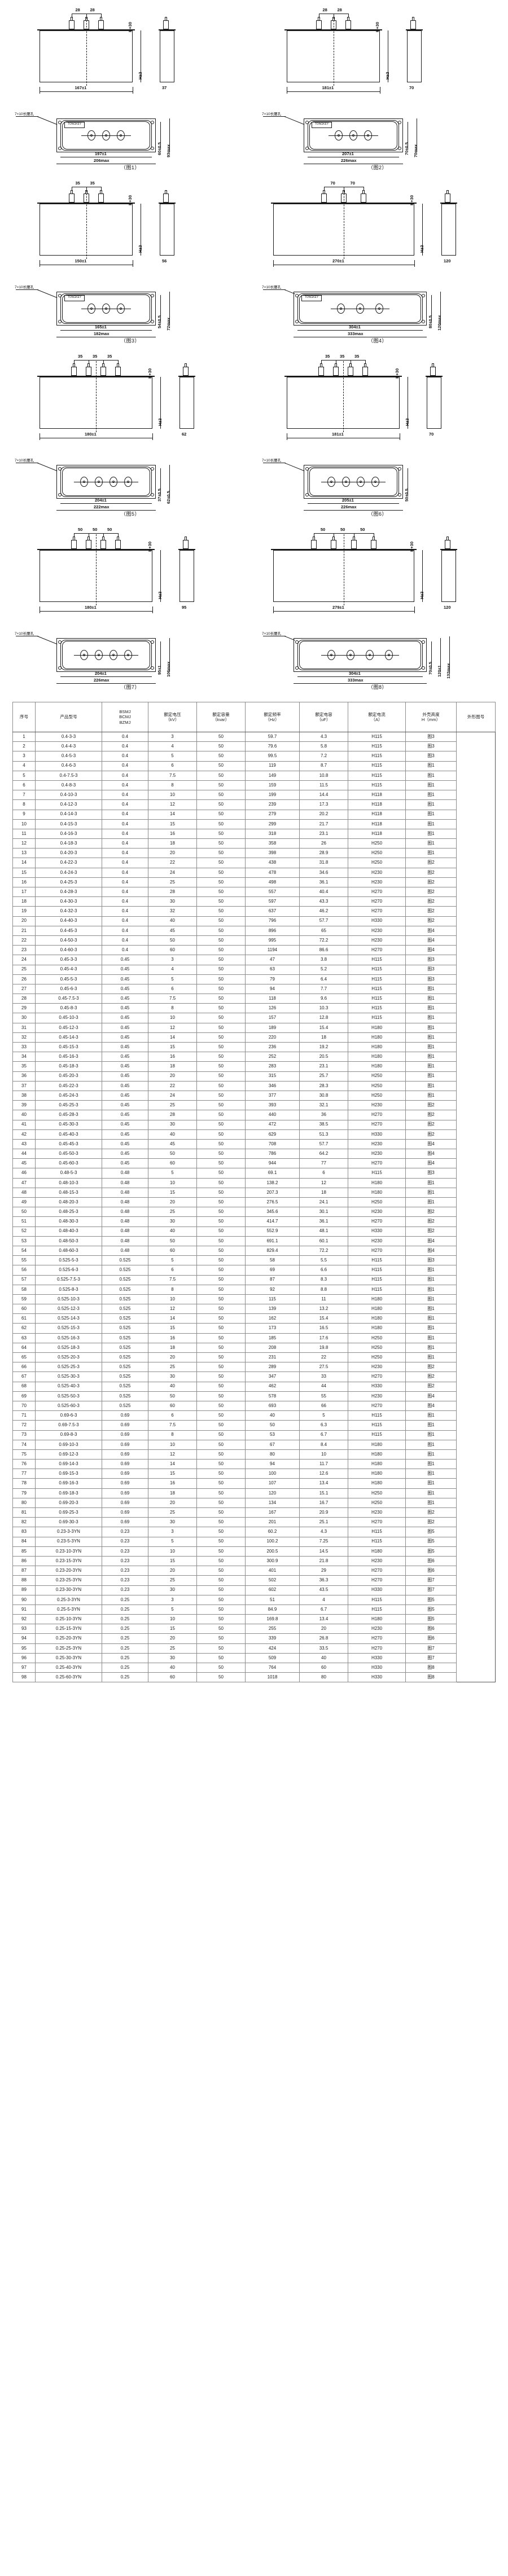 This screenshot has height=2576, width=508. I want to click on cell-r52-c6: 48.1, so click(323, 1232).